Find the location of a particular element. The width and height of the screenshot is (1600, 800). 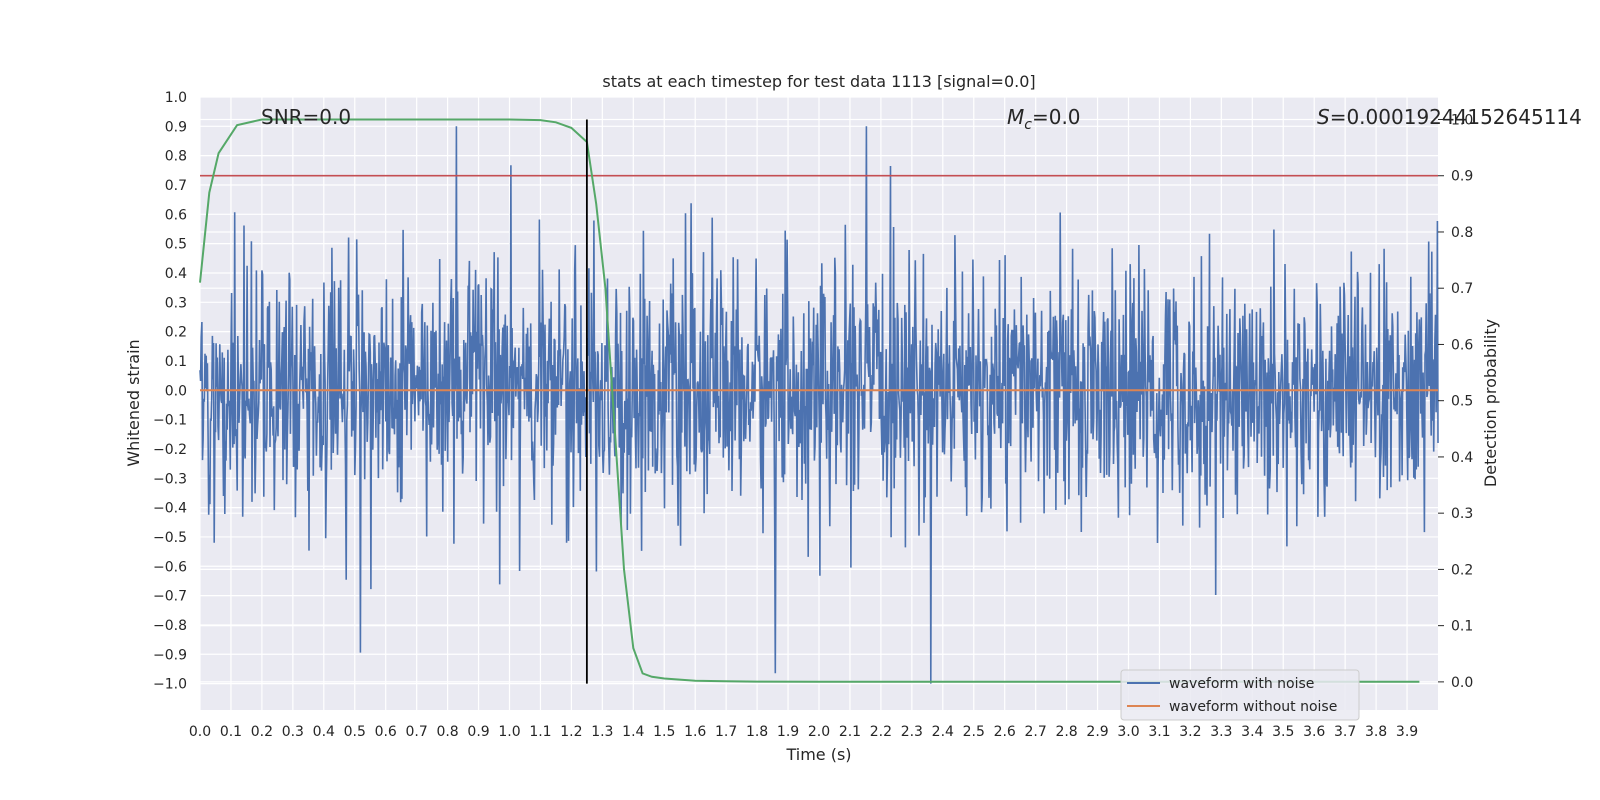

x-tick-label: 1.3 is located at coordinates (602, 732).